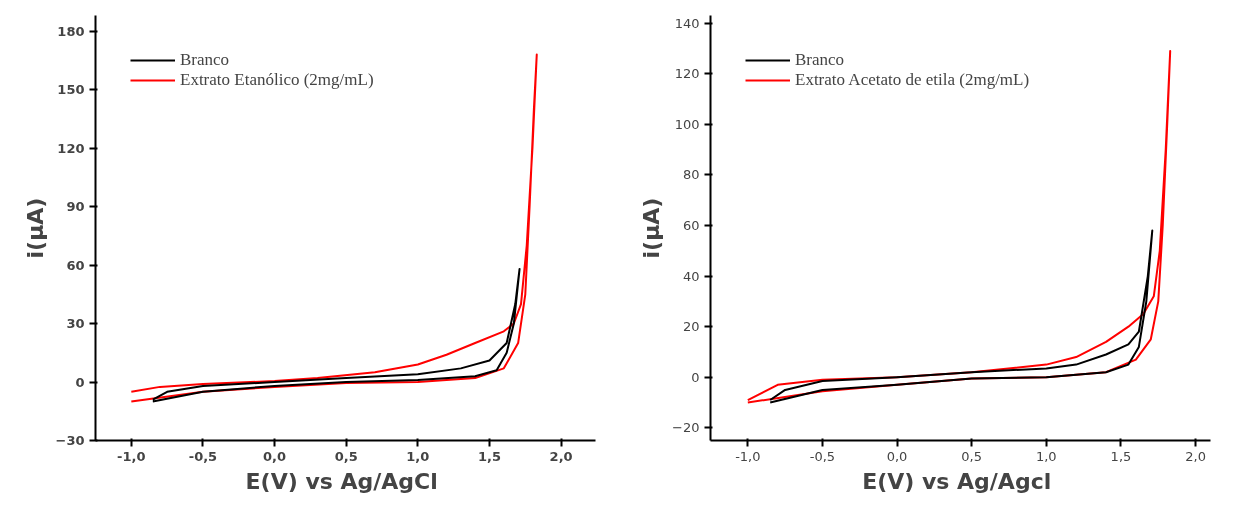 This screenshot has height=516, width=1242. I want to click on y-tick-label: 90, so click(75, 207).